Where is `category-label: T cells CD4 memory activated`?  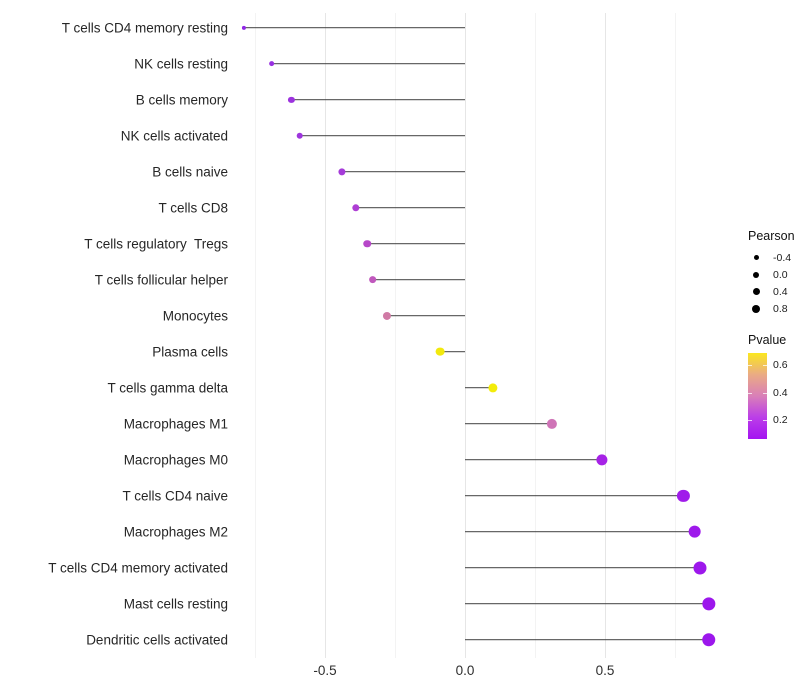 category-label: T cells CD4 memory activated is located at coordinates (138, 567).